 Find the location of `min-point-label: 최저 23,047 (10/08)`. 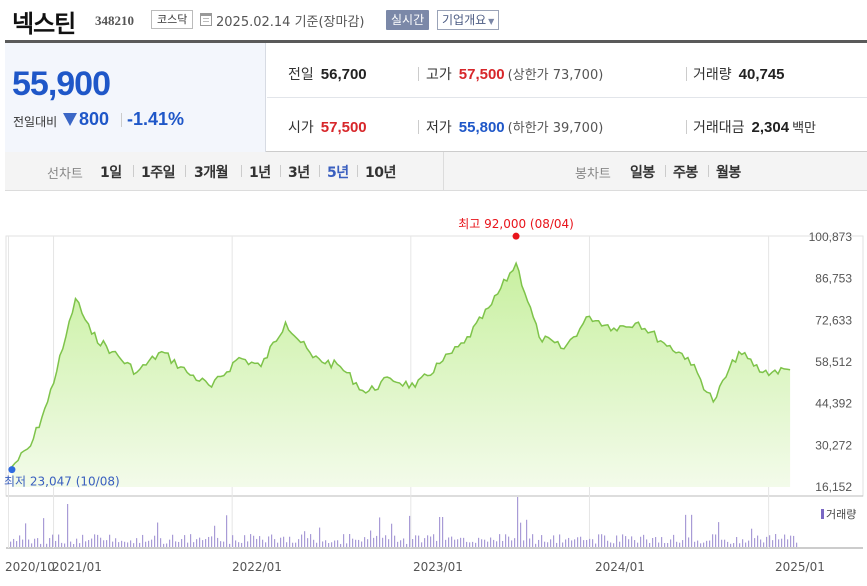

min-point-label: 최저 23,047 (10/08) is located at coordinates (62, 482).